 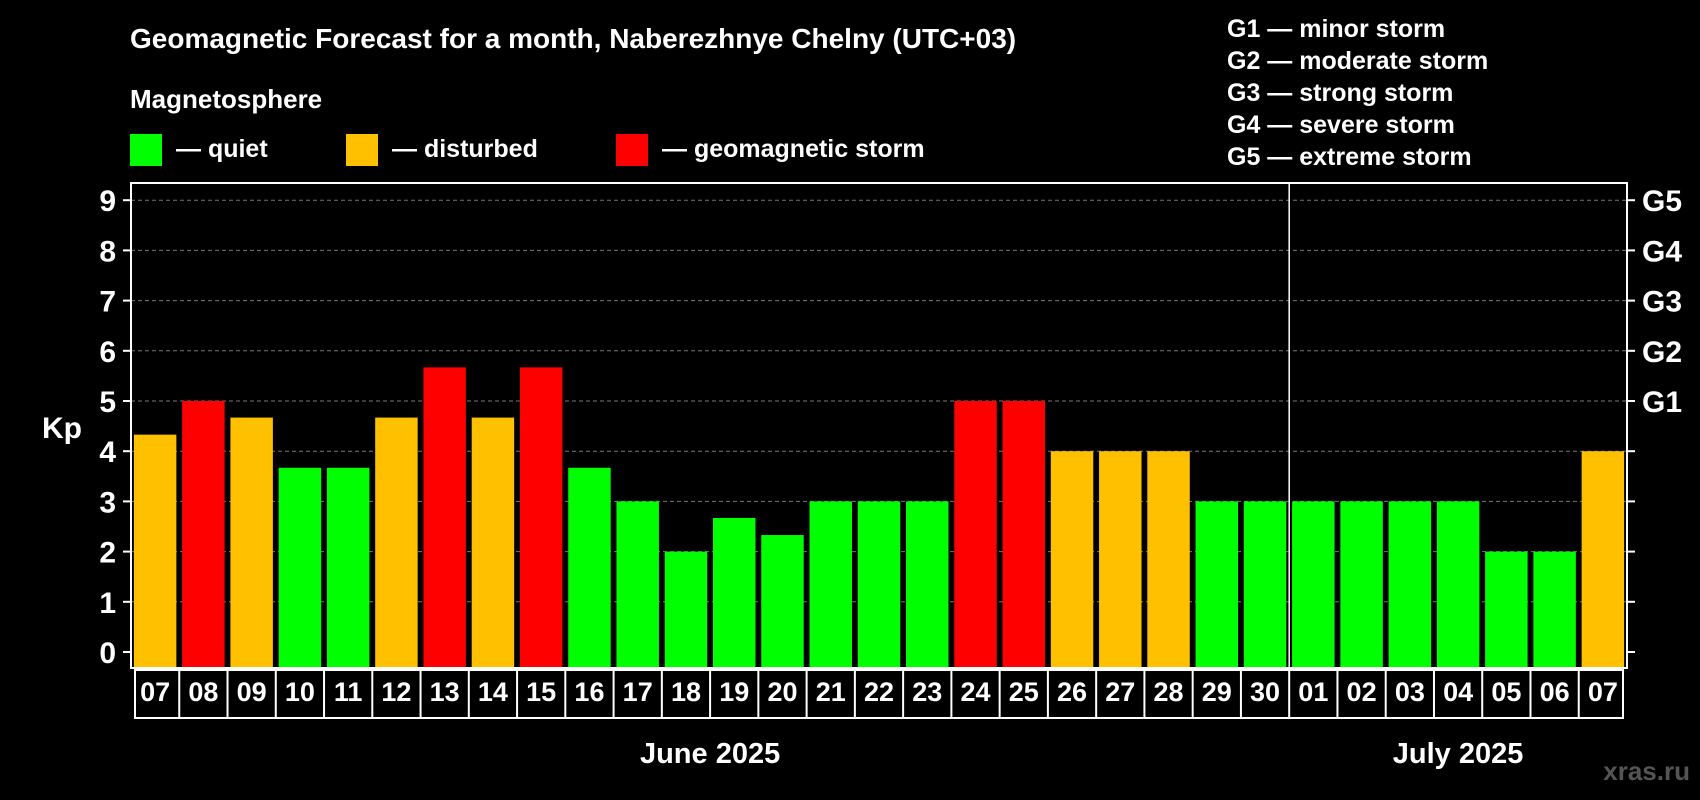 What do you see at coordinates (107, 251) in the screenshot?
I see `y-tick-label-8: 8` at bounding box center [107, 251].